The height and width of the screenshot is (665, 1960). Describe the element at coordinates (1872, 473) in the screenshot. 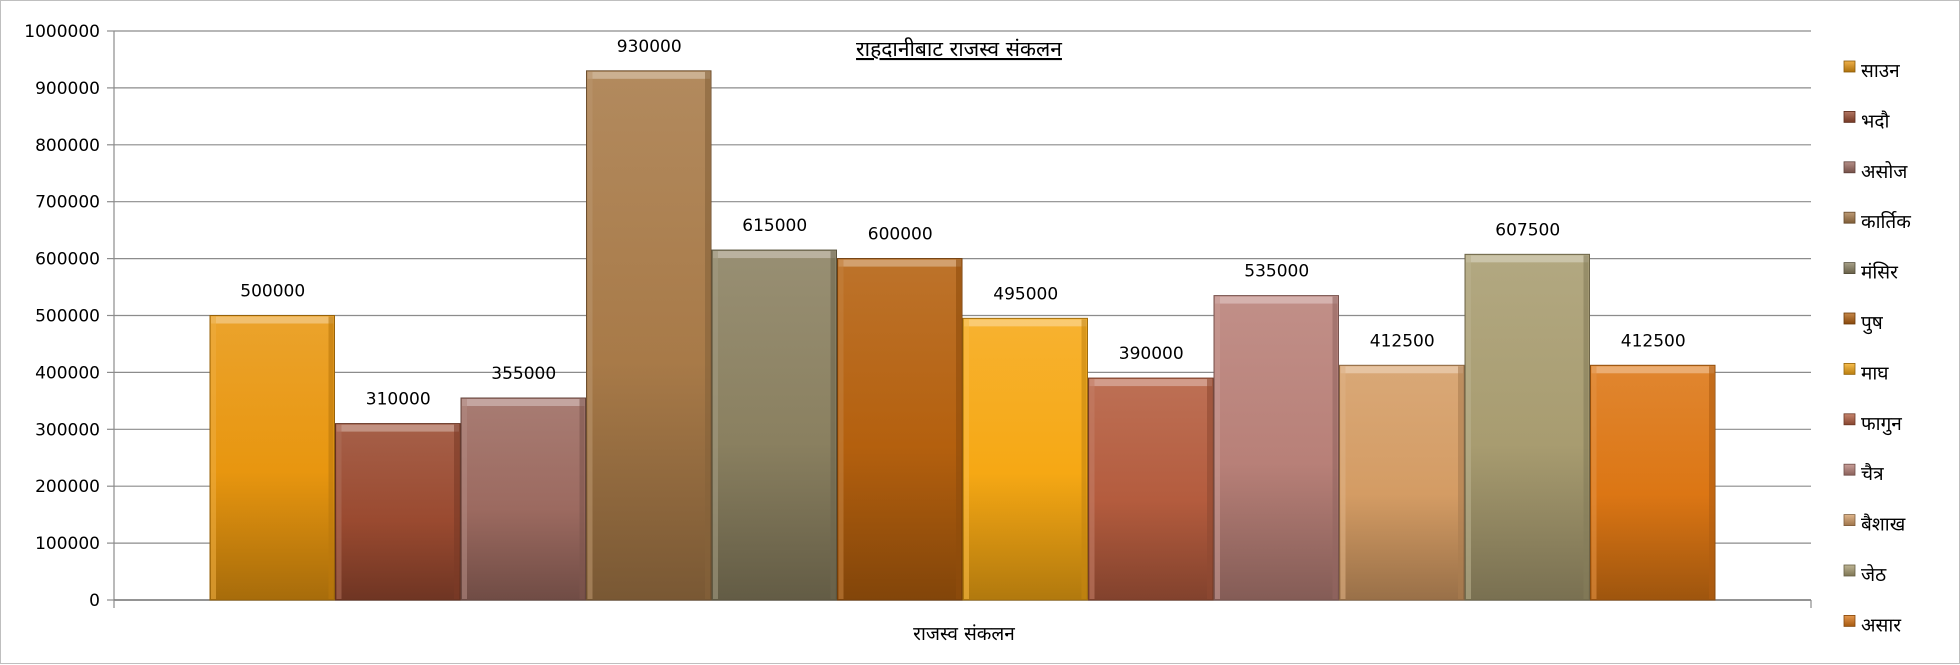

I see `legend-label: चैत्र` at that location.